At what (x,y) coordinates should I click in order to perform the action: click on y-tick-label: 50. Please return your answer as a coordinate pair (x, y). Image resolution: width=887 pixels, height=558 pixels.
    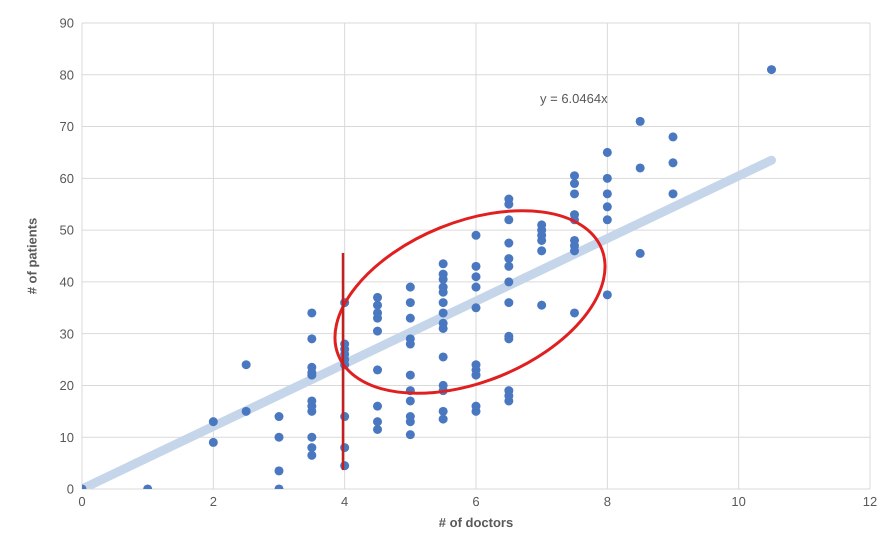
    Looking at the image, I should click on (67, 230).